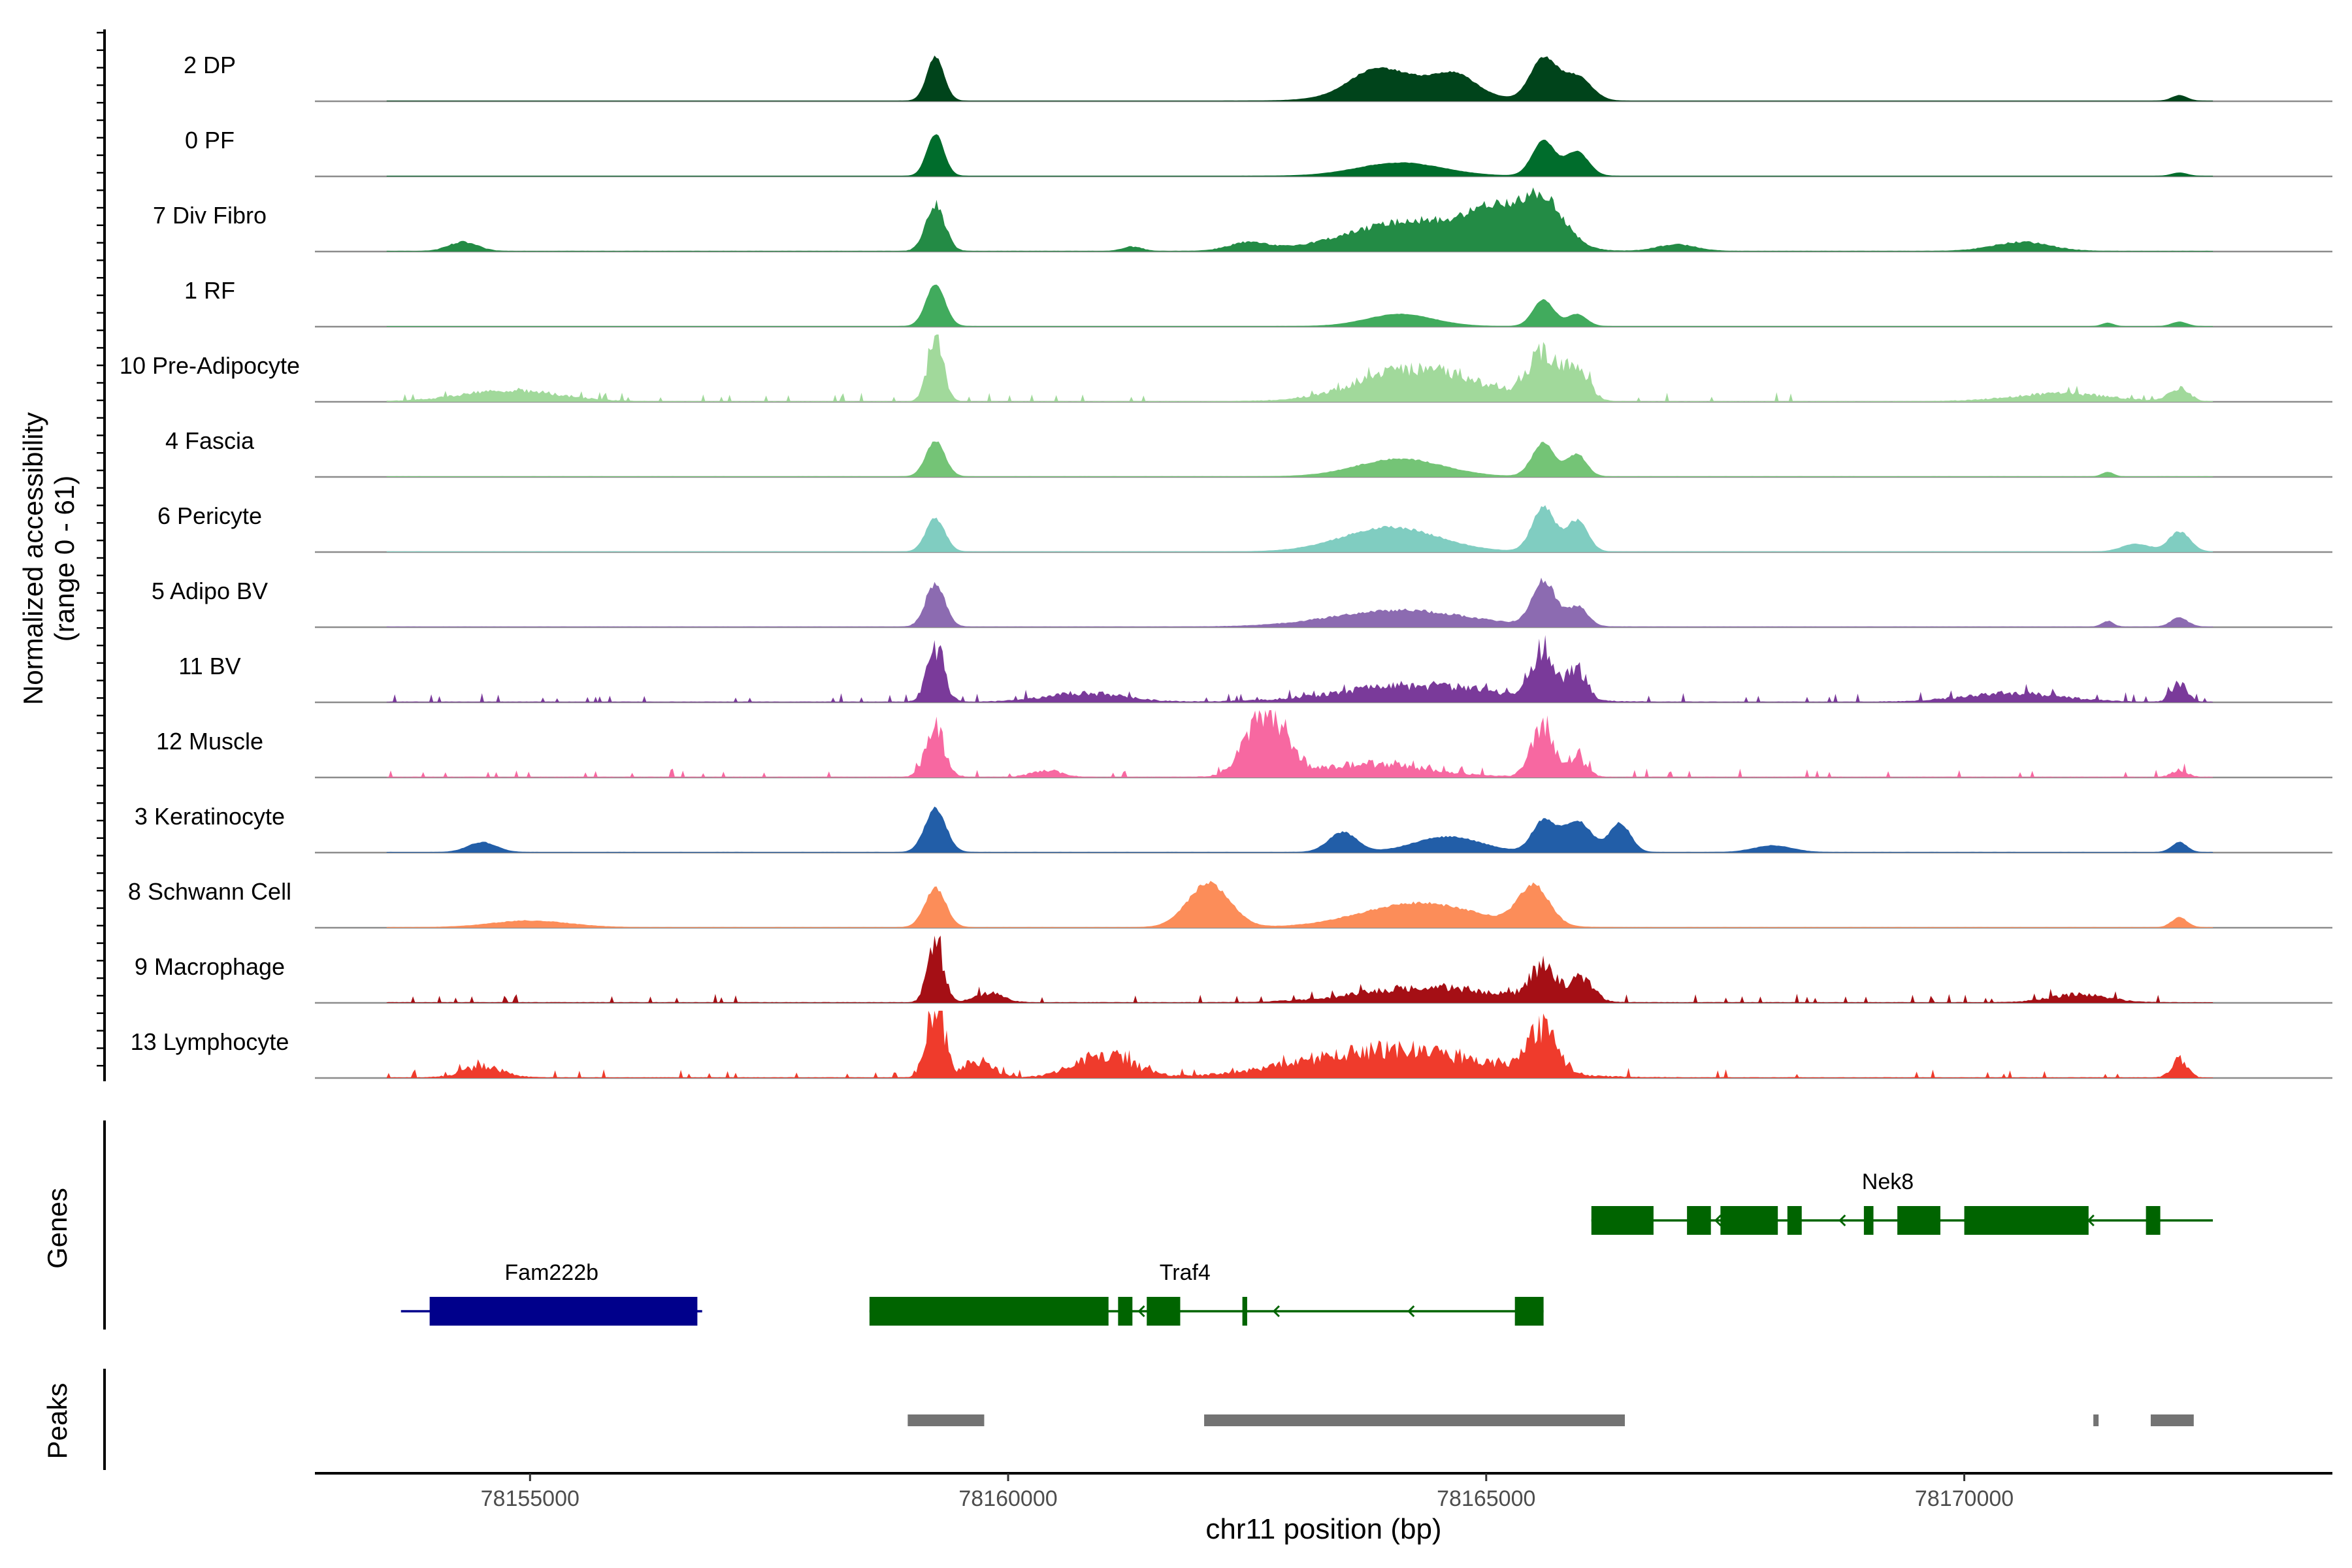 Image resolution: width=2352 pixels, height=1568 pixels. Describe the element at coordinates (1299, 969) in the screenshot. I see `coverage-area-9-macrophage` at that location.